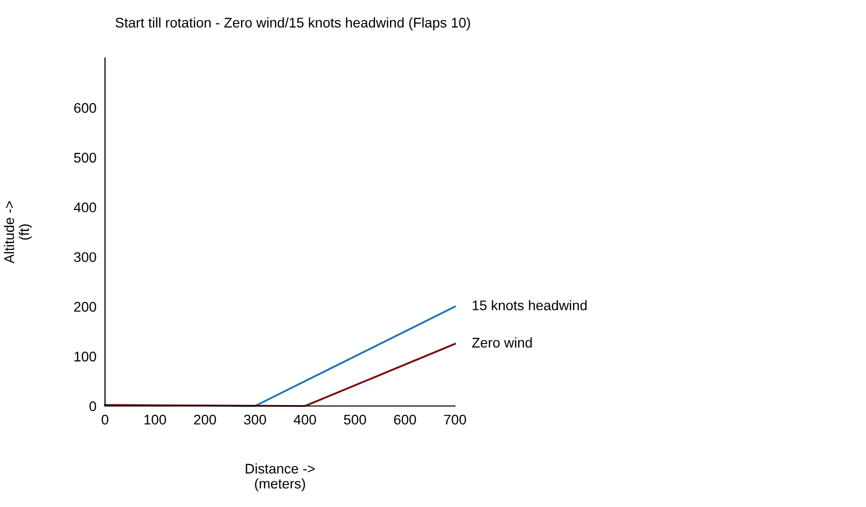  Describe the element at coordinates (455, 419) in the screenshot. I see `x-tick-label: 700` at that location.